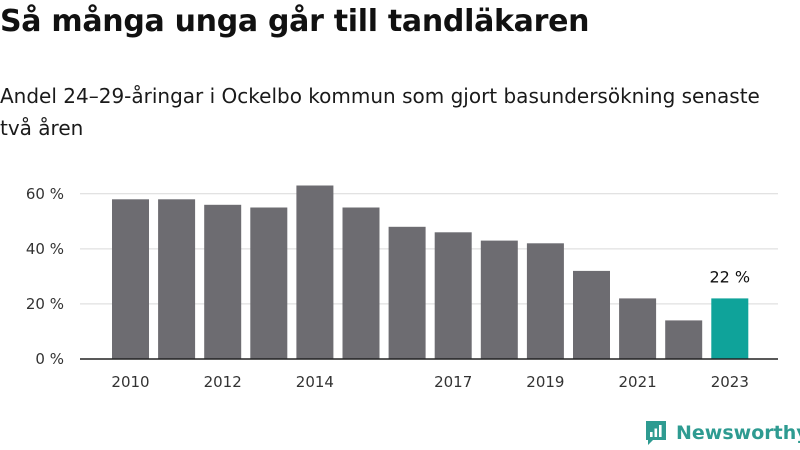 Image resolution: width=800 pixels, height=450 pixels. What do you see at coordinates (684, 339) in the screenshot?
I see `bar-2022` at bounding box center [684, 339].